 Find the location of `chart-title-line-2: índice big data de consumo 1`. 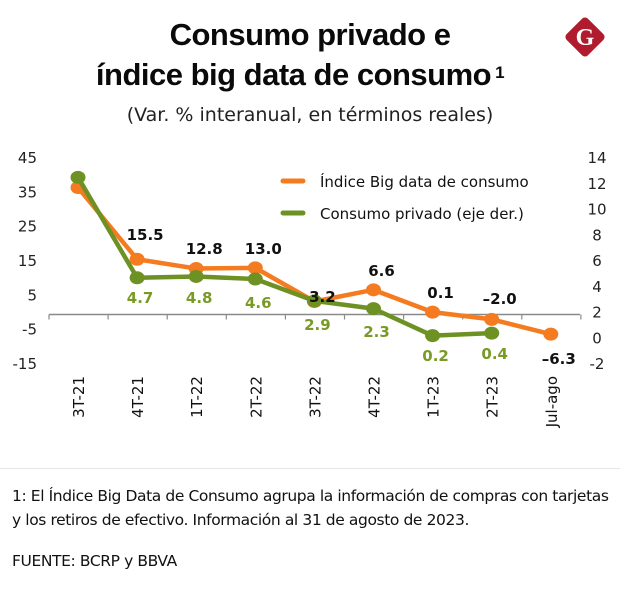

chart-title-line-2: índice big data de consumo 1 is located at coordinates (305, 75).